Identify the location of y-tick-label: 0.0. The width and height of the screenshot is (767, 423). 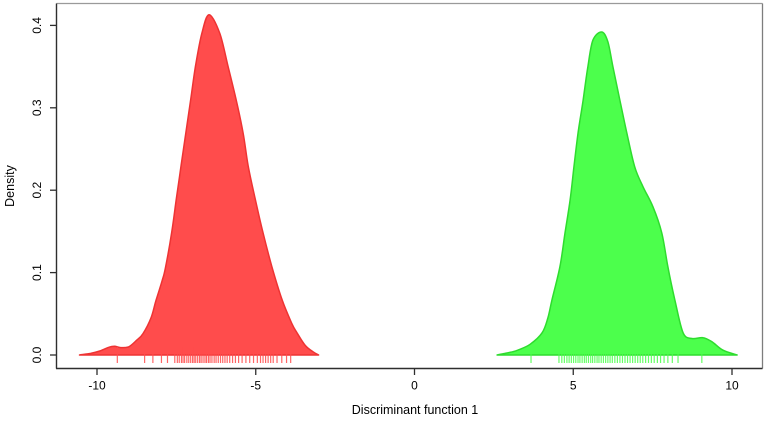
(37, 354).